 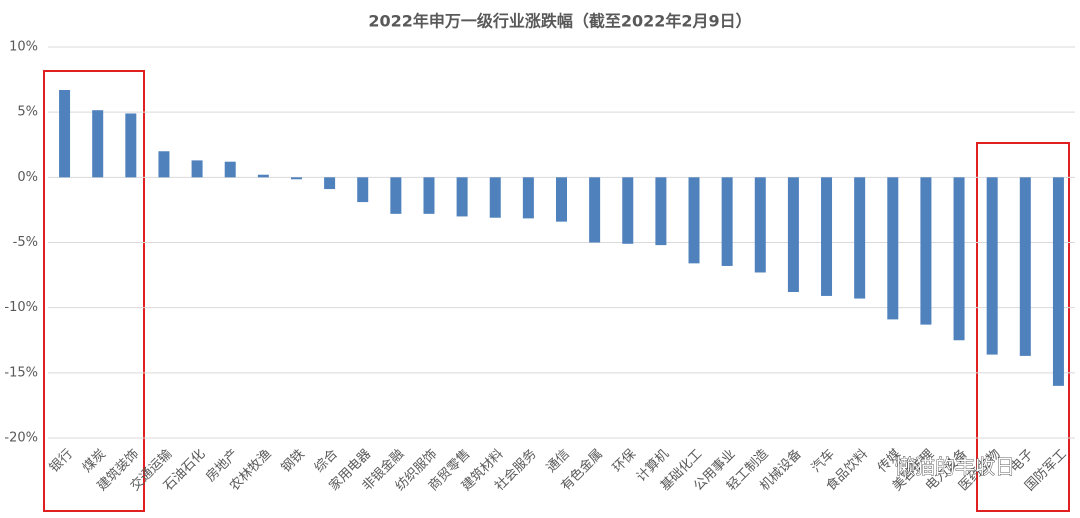 What do you see at coordinates (293, 461) in the screenshot?
I see `x-tick-label: 钢铁` at bounding box center [293, 461].